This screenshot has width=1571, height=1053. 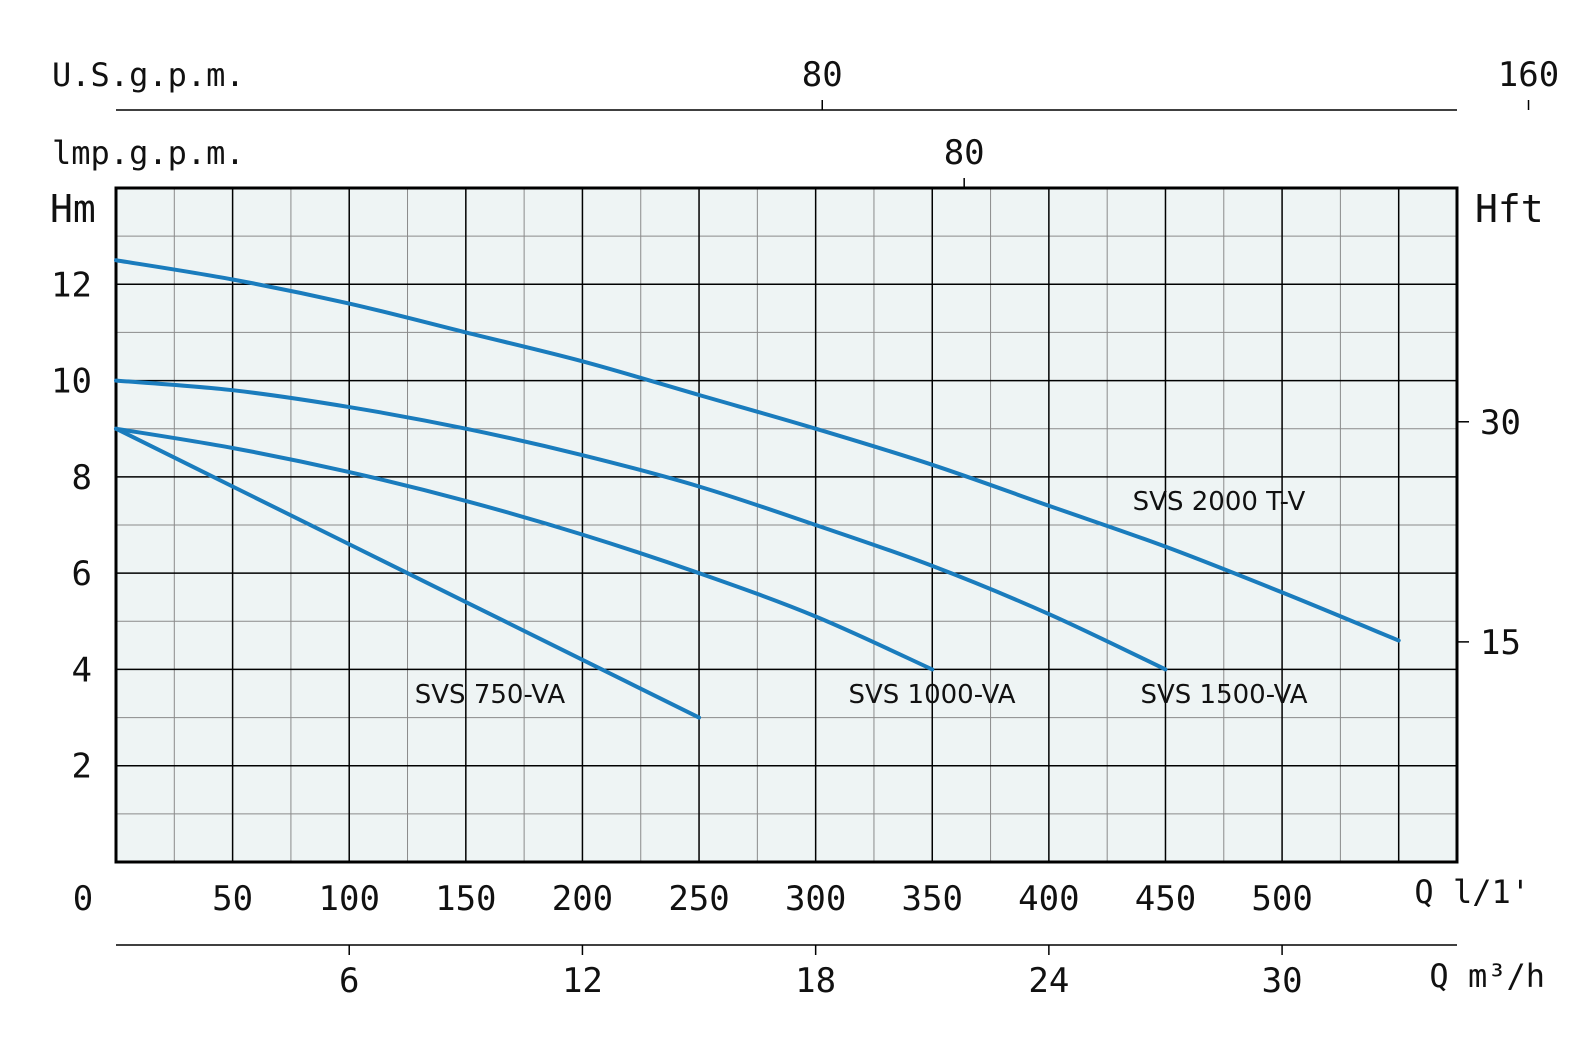 I want to click on series-label-2: SVS 1500-VA, so click(x=1224, y=695).